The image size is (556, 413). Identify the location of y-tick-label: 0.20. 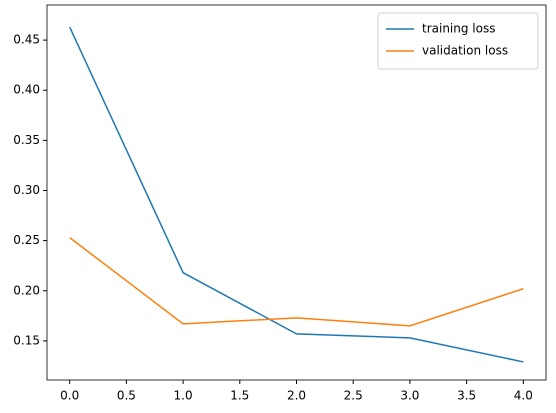
(26, 290).